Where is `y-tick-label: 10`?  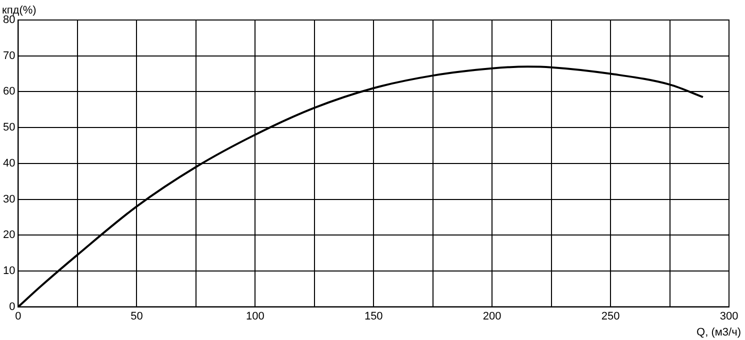
y-tick-label: 10 is located at coordinates (9, 270).